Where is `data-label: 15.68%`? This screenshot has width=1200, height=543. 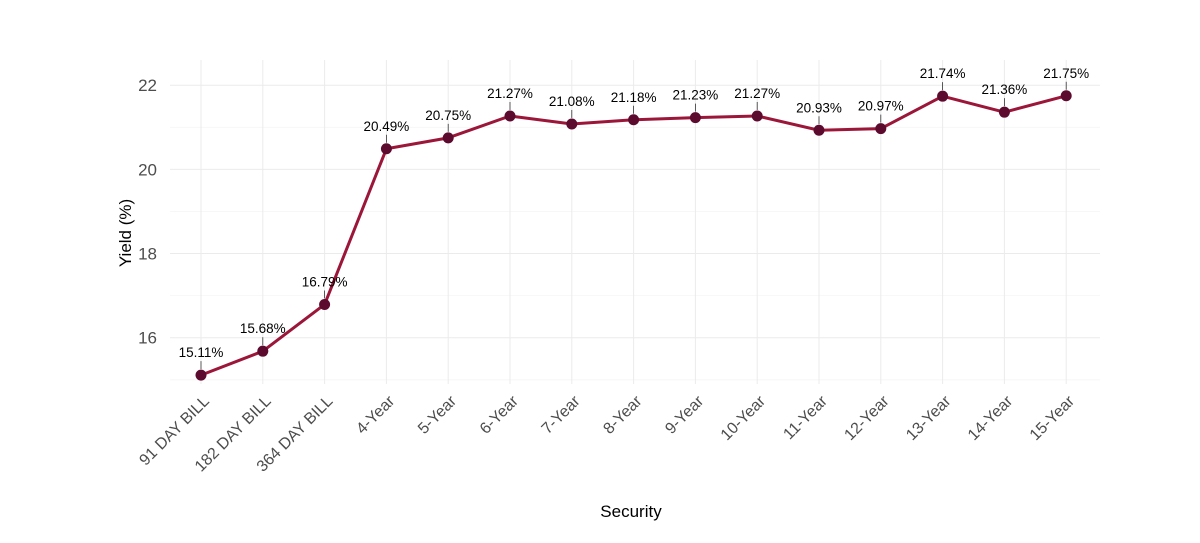 data-label: 15.68% is located at coordinates (263, 328).